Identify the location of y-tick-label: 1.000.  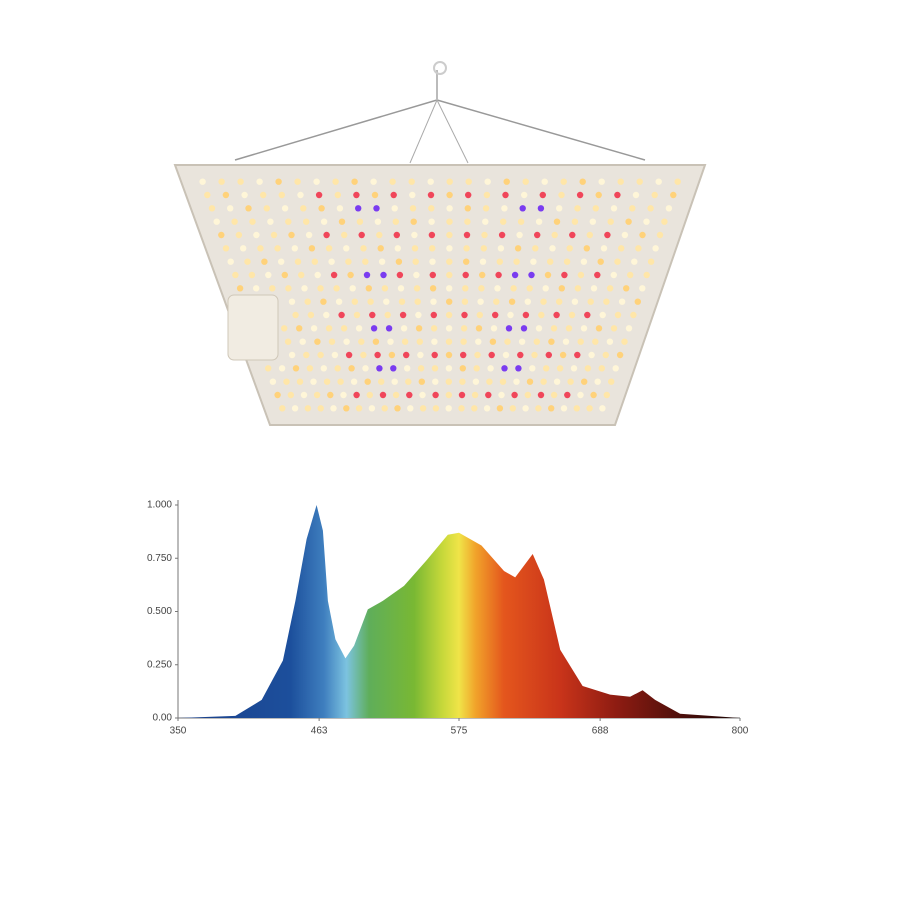
(159, 505).